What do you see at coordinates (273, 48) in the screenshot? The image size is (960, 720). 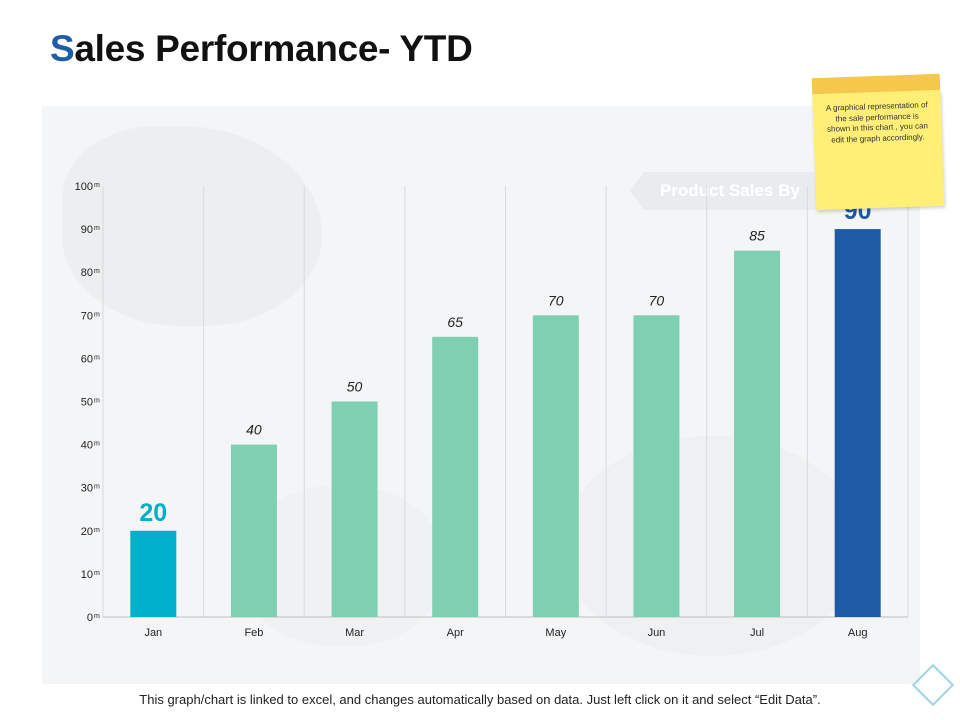 I see `title-text: ales Performance- YTD` at bounding box center [273, 48].